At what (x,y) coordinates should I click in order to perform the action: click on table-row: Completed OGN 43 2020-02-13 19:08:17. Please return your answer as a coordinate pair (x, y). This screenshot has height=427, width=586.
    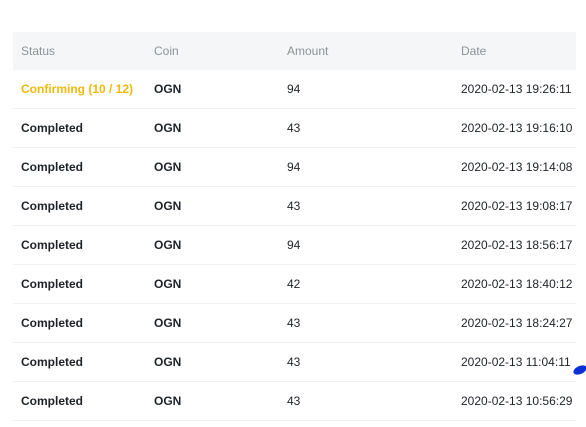
    Looking at the image, I should click on (294, 206).